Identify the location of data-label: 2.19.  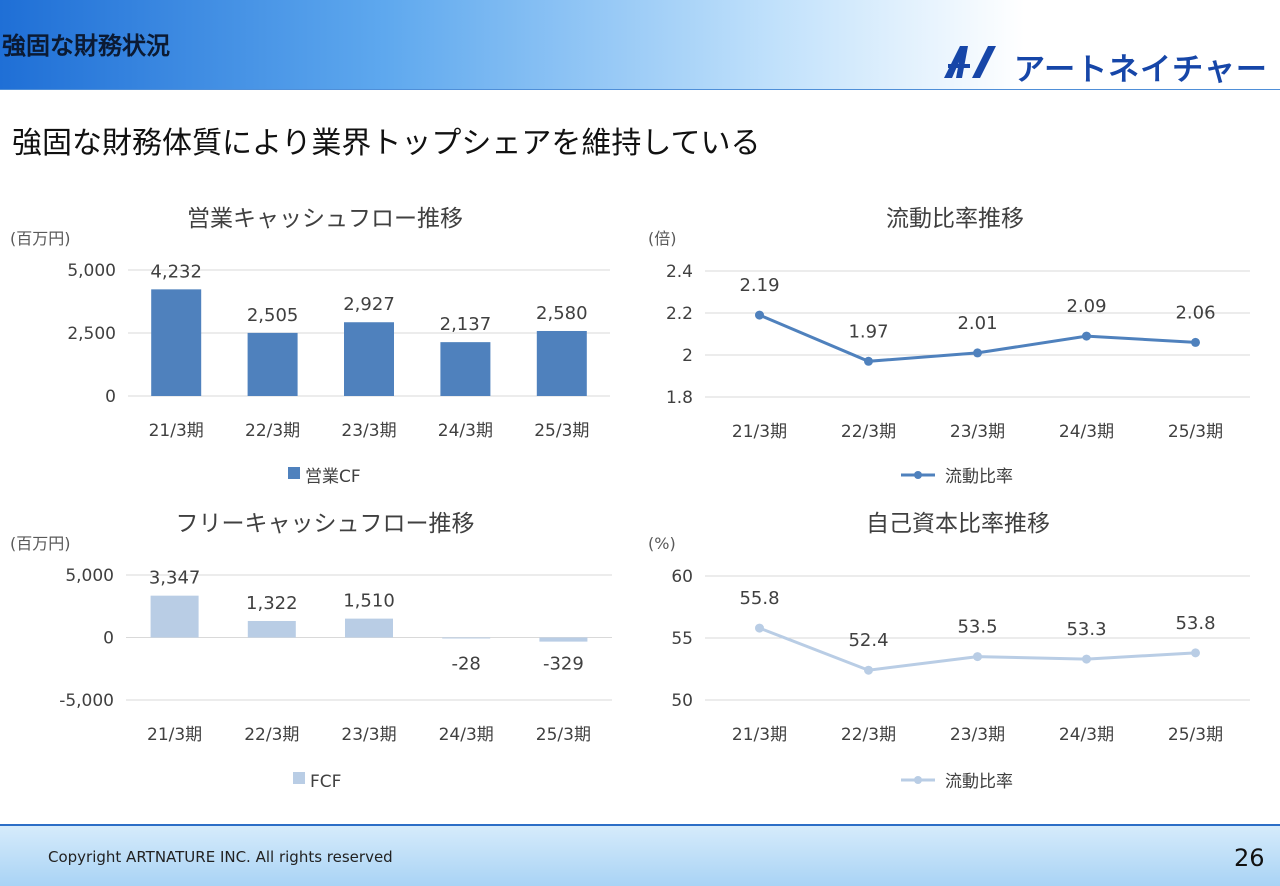
(759, 285).